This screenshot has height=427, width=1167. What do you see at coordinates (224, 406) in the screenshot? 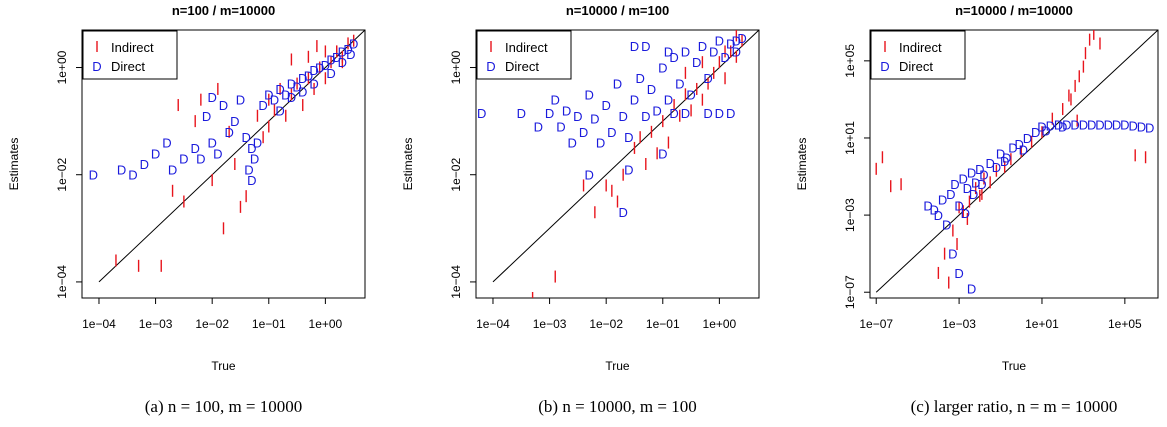
I see `figure-caption: (a) n = 100, m = 10000` at bounding box center [224, 406].